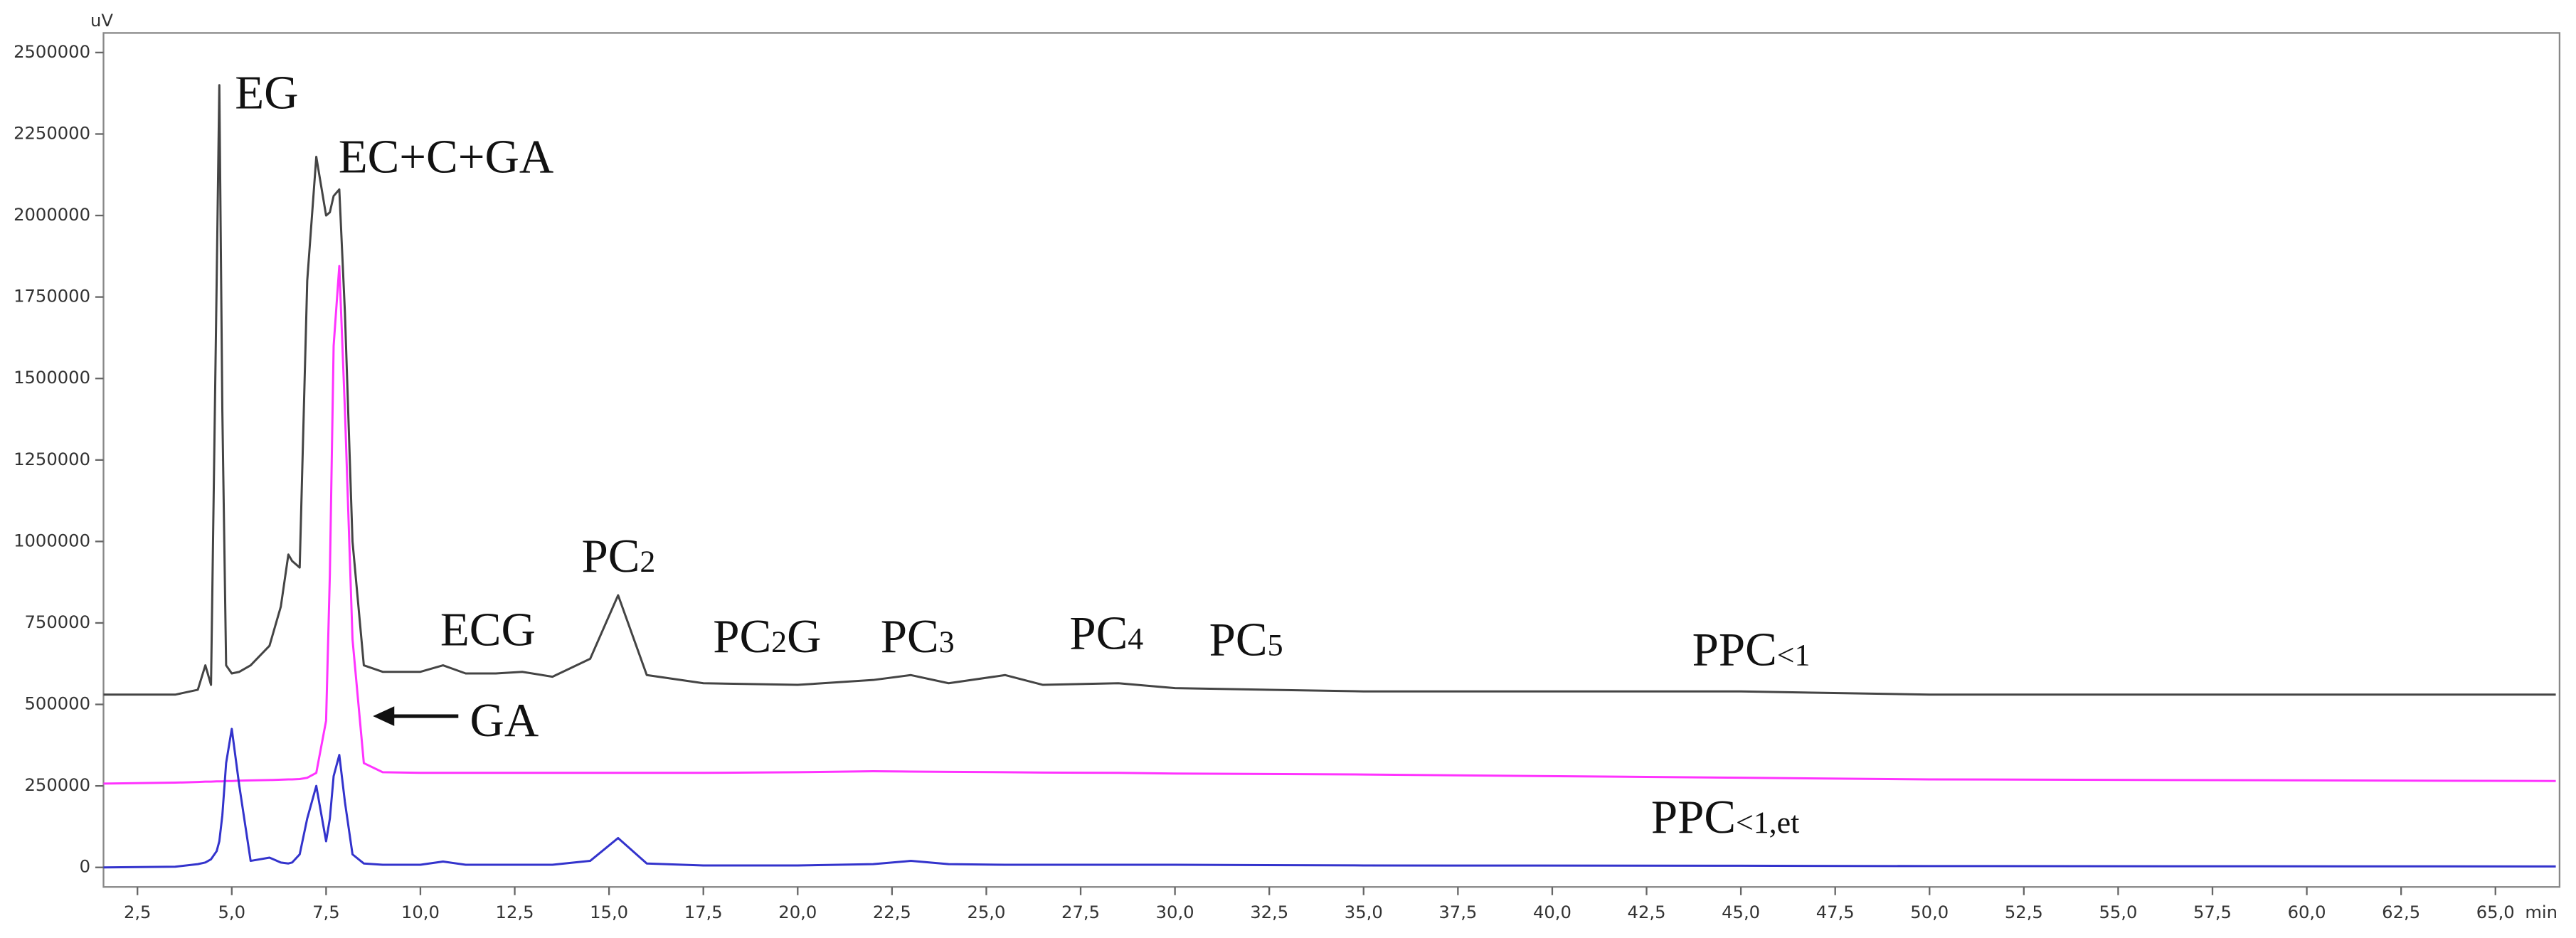 The width and height of the screenshot is (2576, 938). I want to click on y-tick-label: 0, so click(85, 867).